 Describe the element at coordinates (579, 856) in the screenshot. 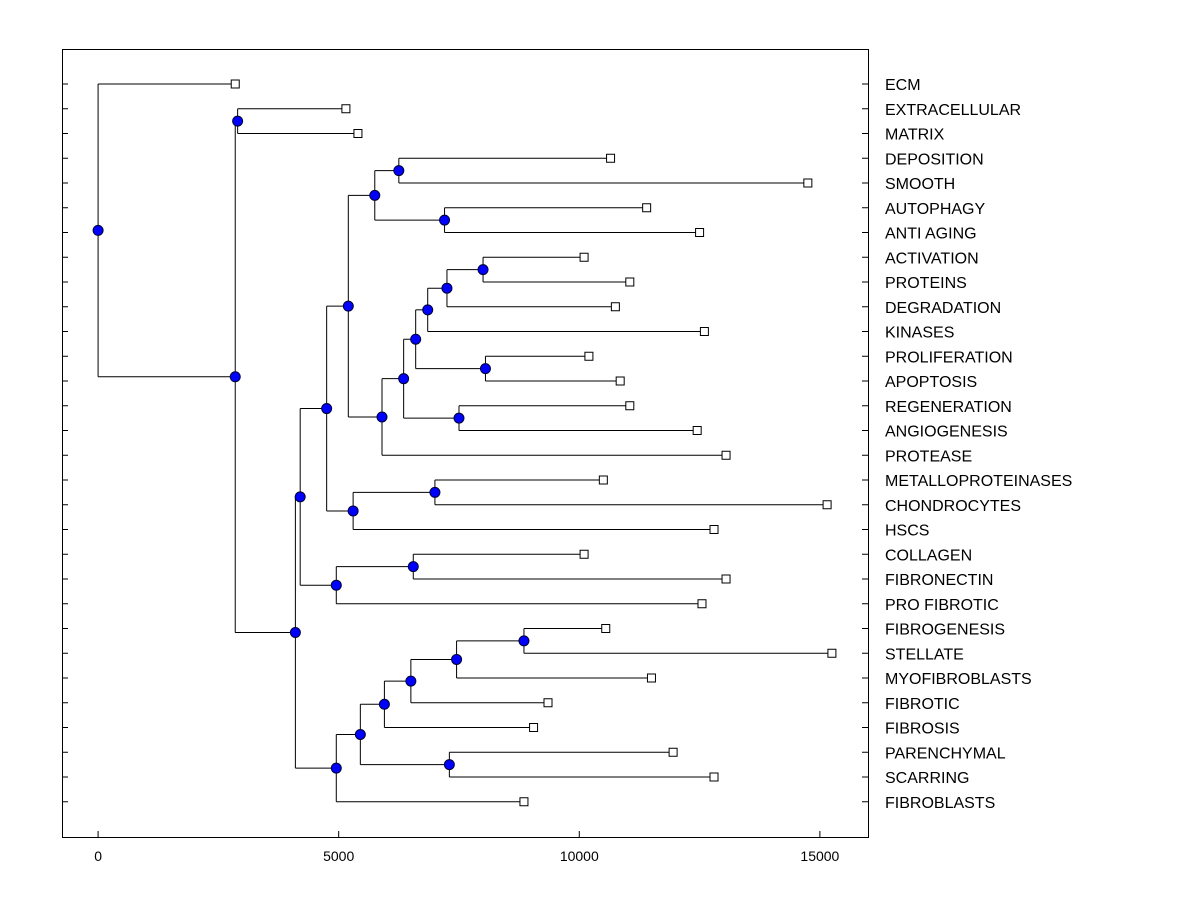

I see `x-tick-label: 10000` at that location.